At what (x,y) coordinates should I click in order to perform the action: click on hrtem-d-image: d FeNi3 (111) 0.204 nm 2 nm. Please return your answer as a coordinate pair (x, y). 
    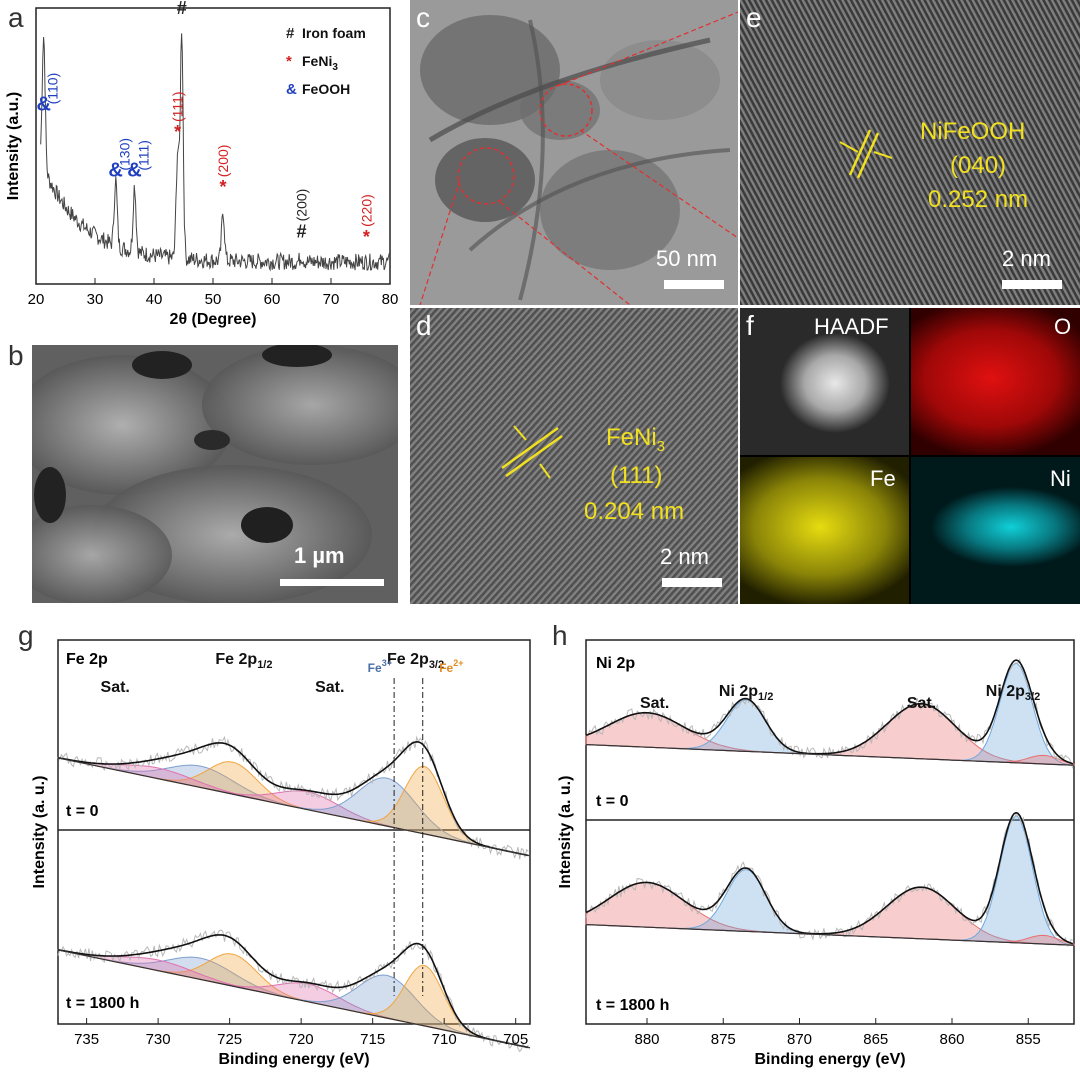
    Looking at the image, I should click on (574, 456).